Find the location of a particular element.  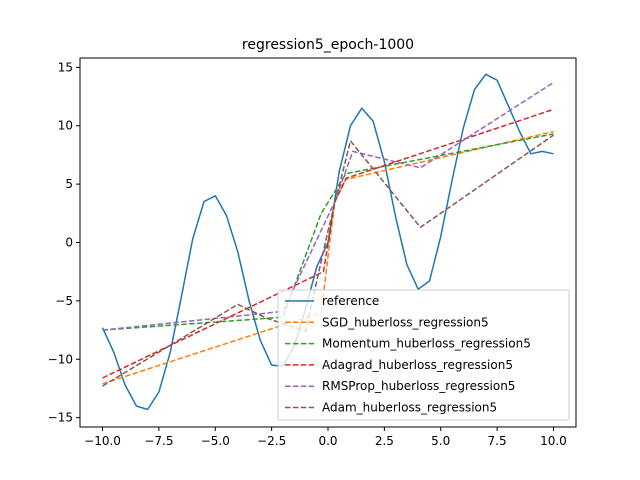

y-tick-label: 15 is located at coordinates (65, 67).